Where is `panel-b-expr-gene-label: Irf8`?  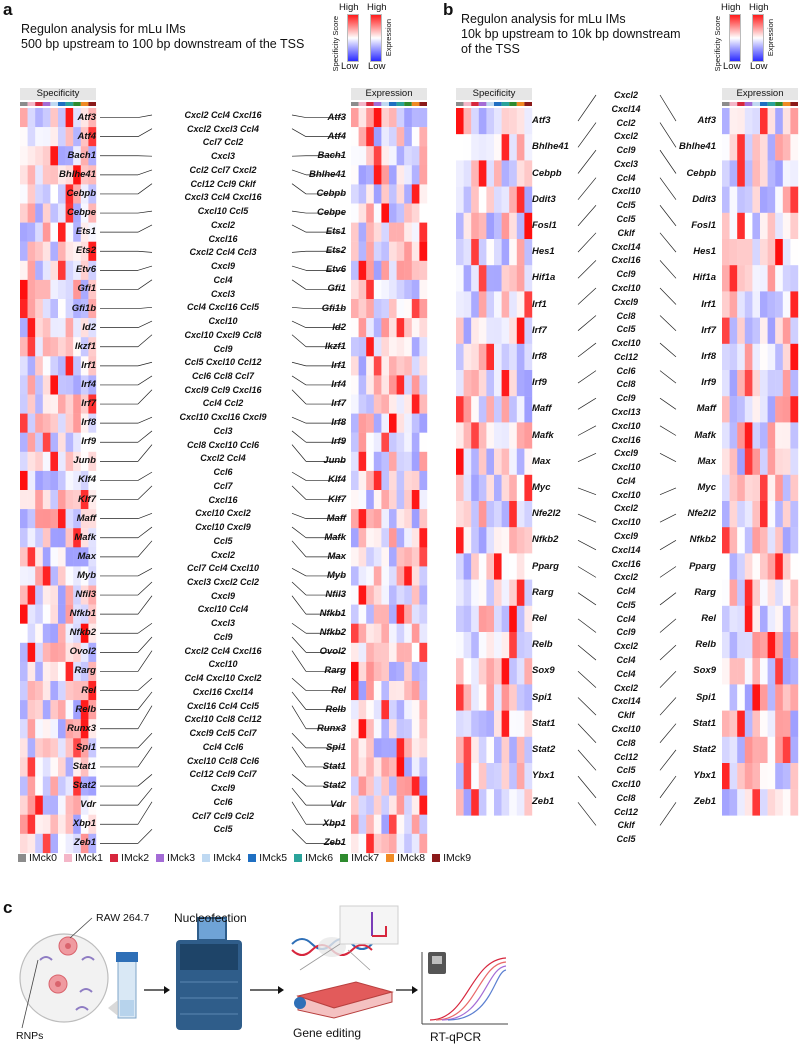 panel-b-expr-gene-label: Irf8 is located at coordinates (708, 356).